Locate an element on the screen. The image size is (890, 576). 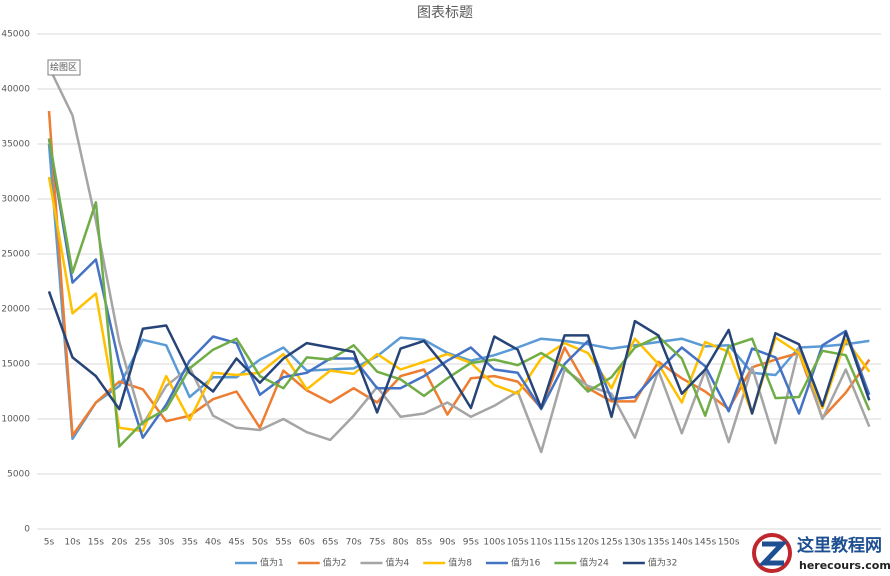
legend-label: 值为1 is located at coordinates (272, 563).